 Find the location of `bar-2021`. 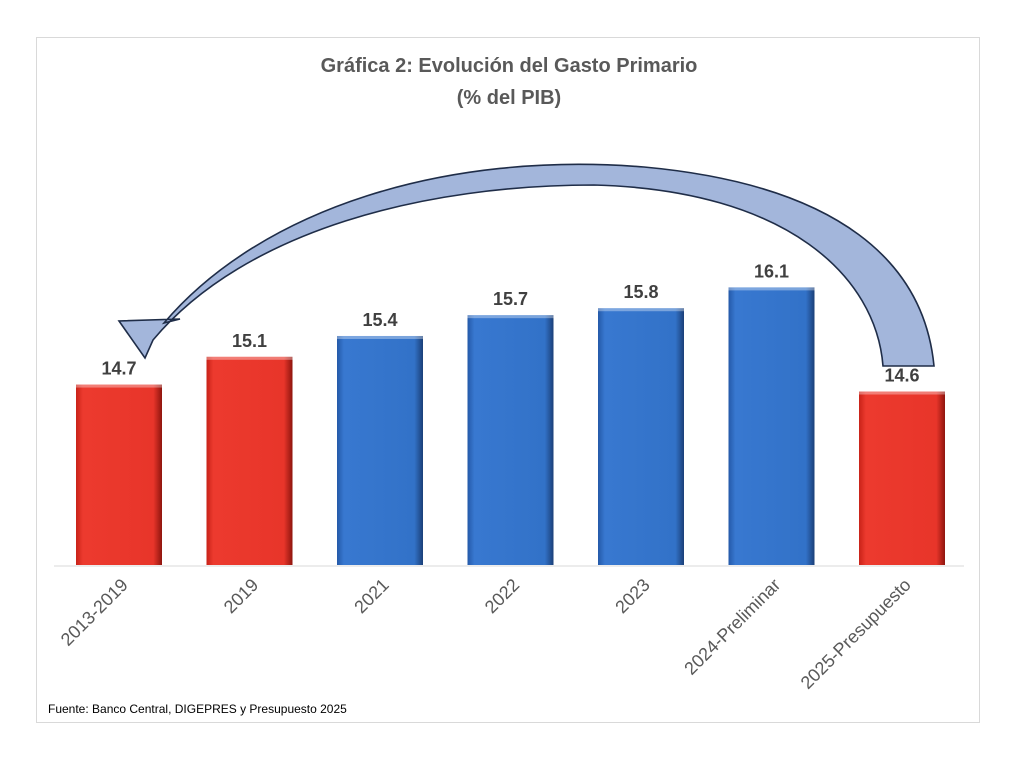

bar-2021 is located at coordinates (380, 450).